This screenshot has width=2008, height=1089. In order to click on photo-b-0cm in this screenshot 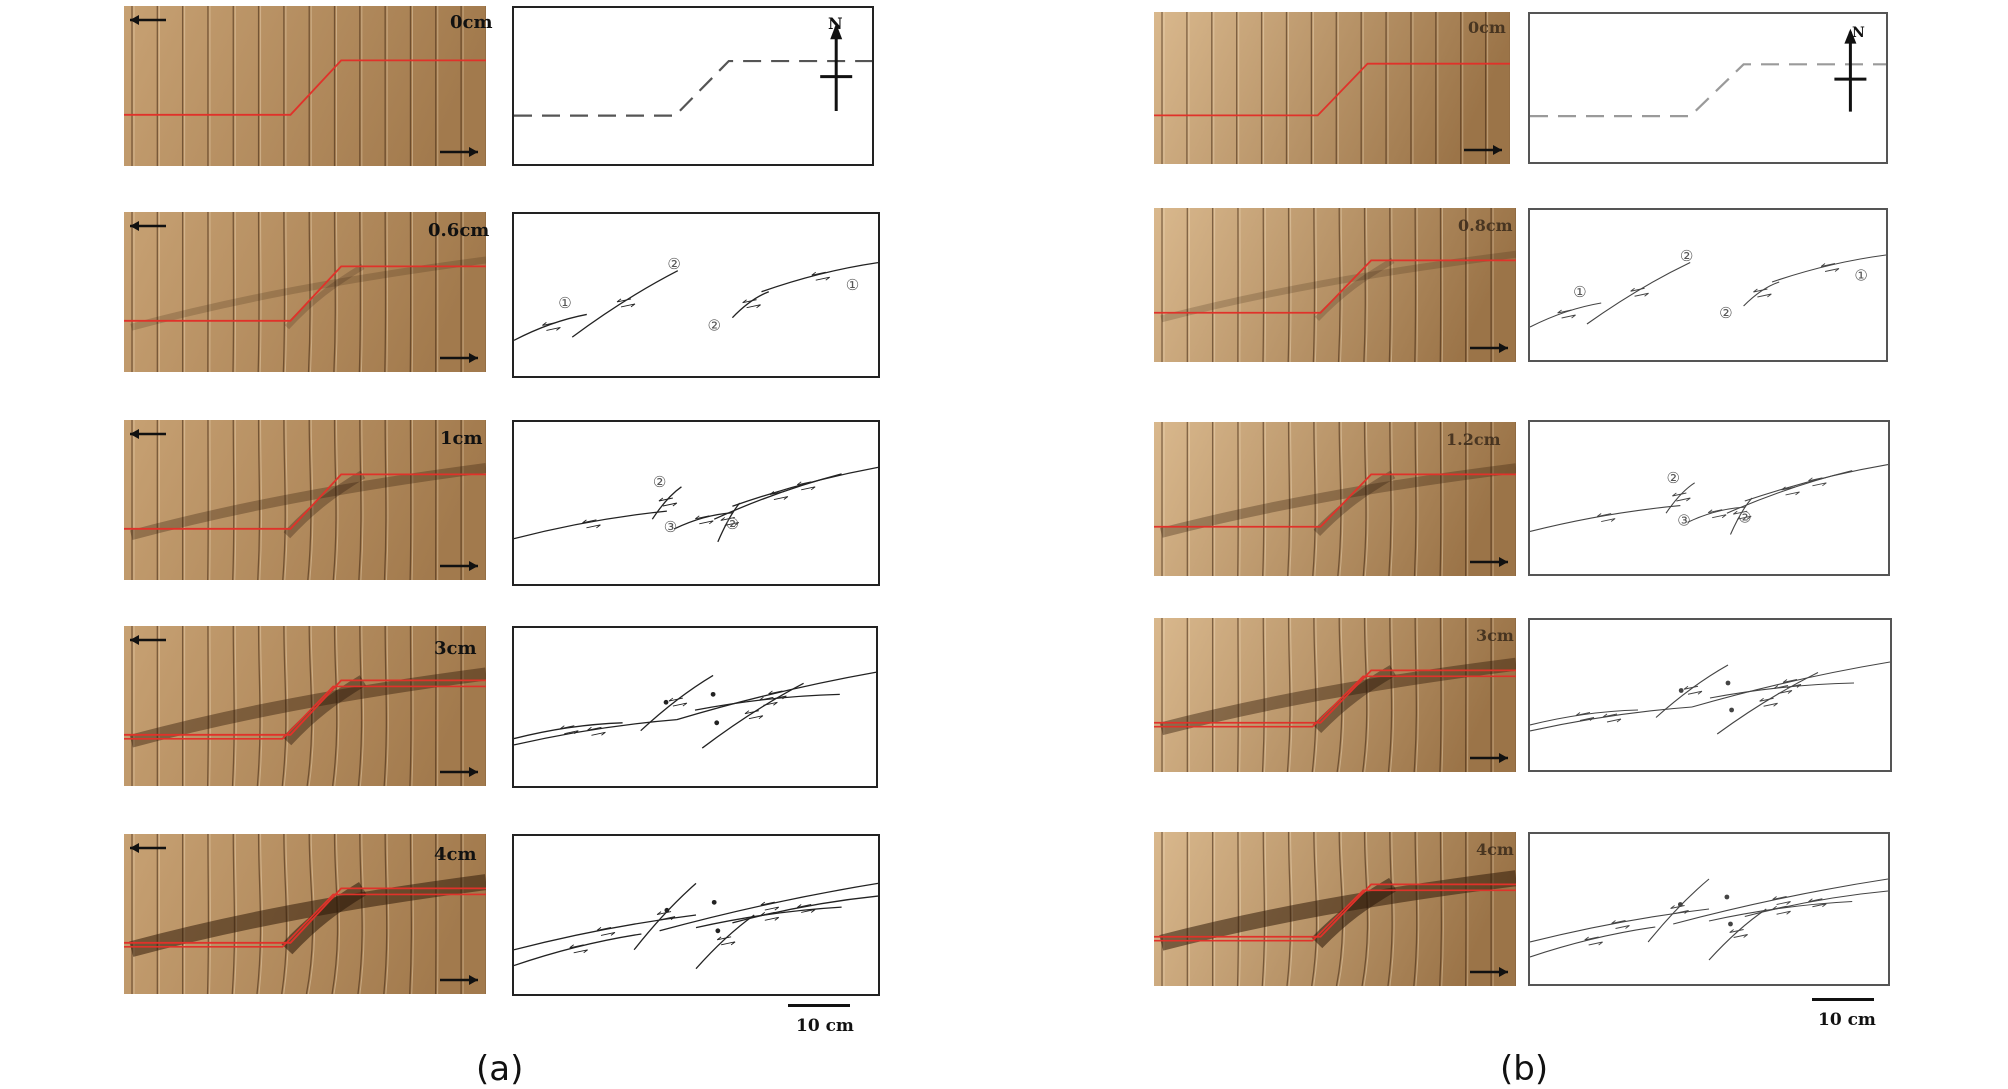, I will do `click(1332, 88)`.